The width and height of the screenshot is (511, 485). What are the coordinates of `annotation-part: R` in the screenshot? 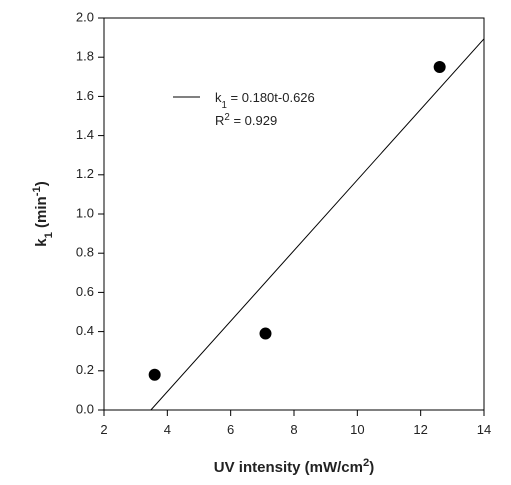 It's located at (219, 120).